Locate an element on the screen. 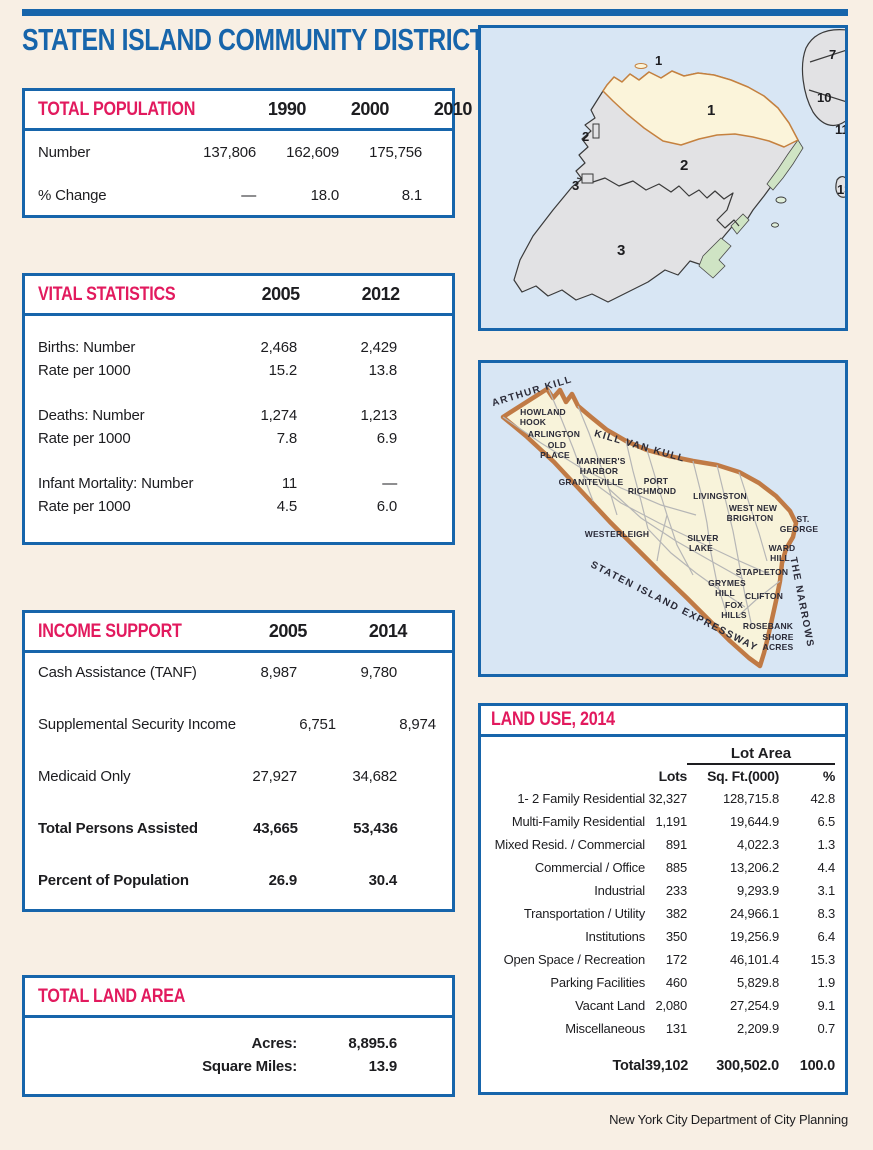  cell-value: 350 is located at coordinates (676, 936).